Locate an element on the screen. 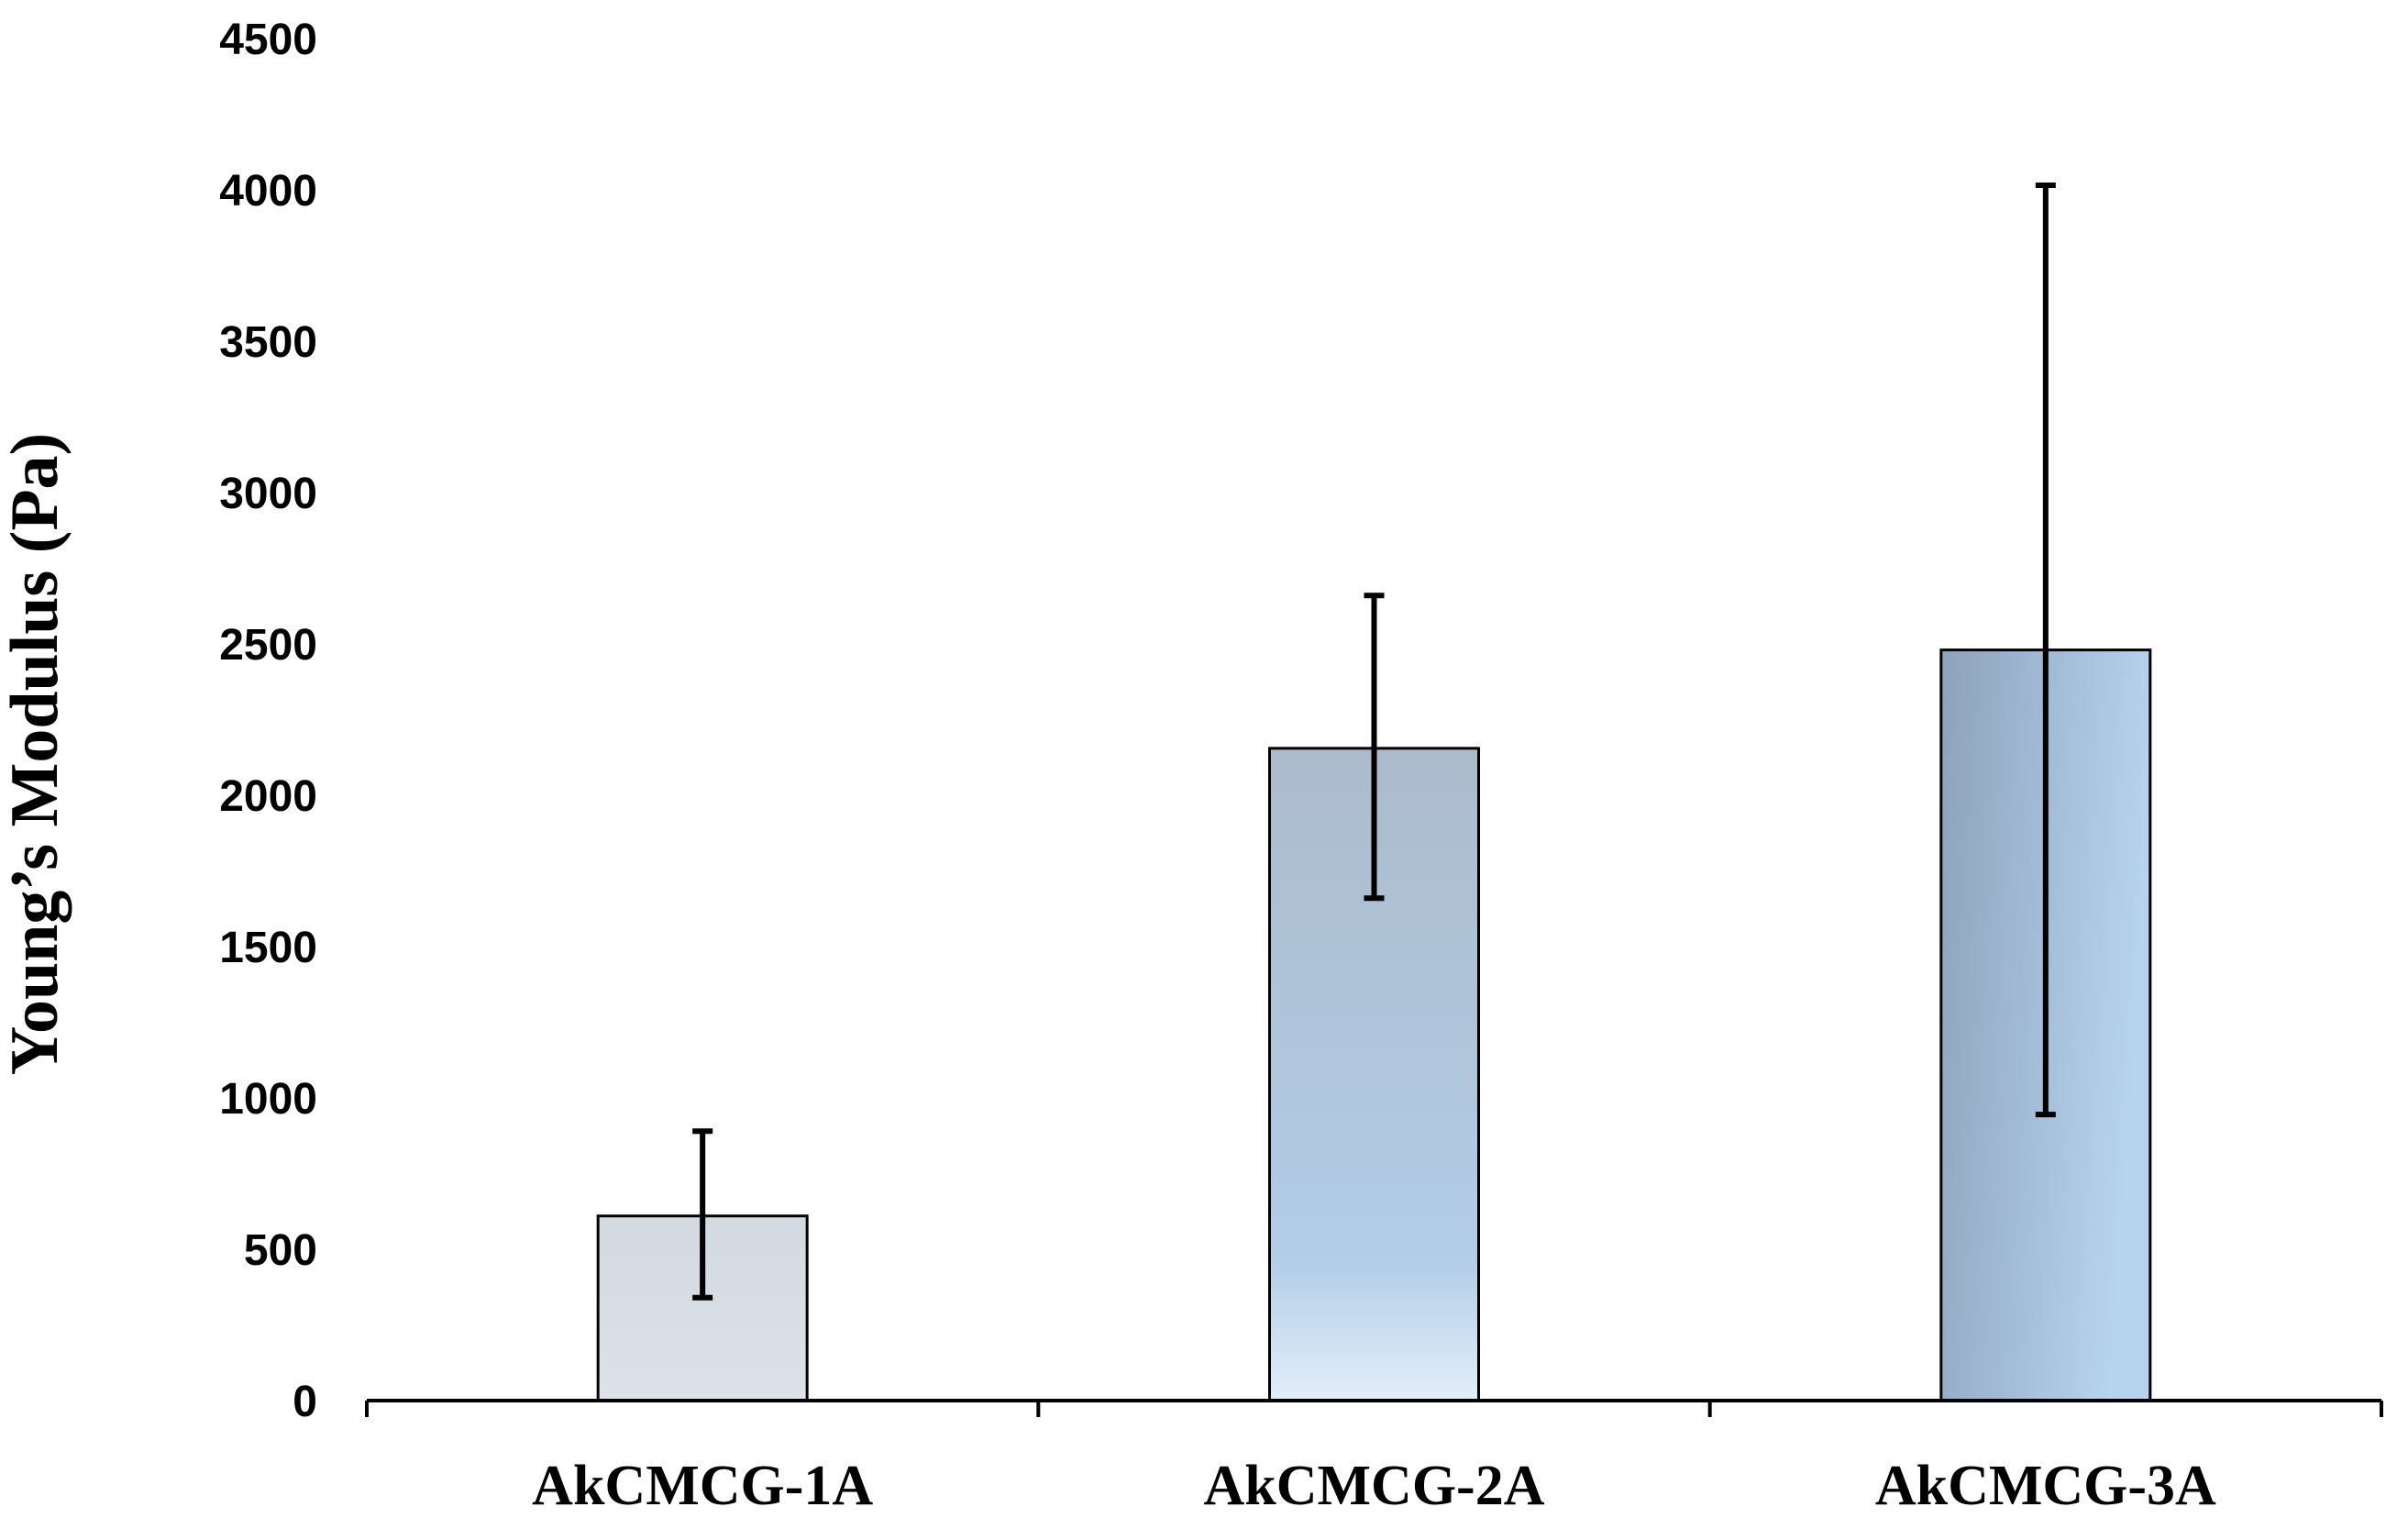  error-bar-akcmcg-2a is located at coordinates (1374, 747).